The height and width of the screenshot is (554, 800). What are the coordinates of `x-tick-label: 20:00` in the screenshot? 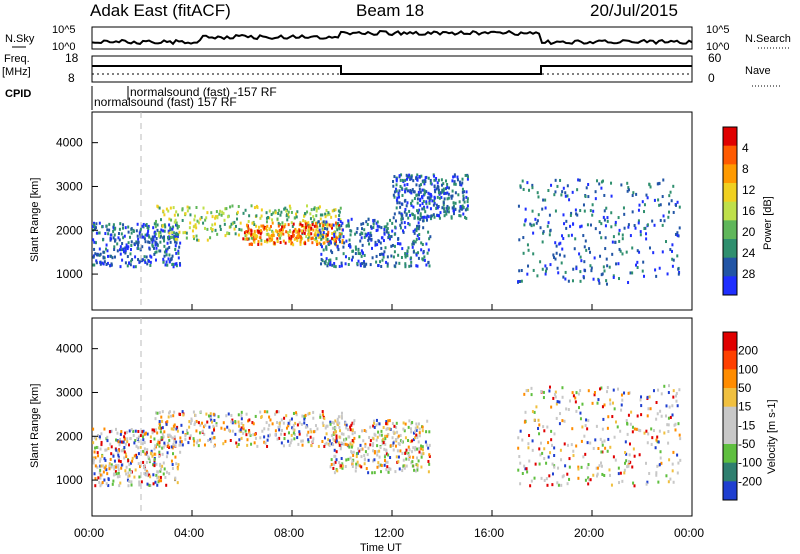 It's located at (589, 533).